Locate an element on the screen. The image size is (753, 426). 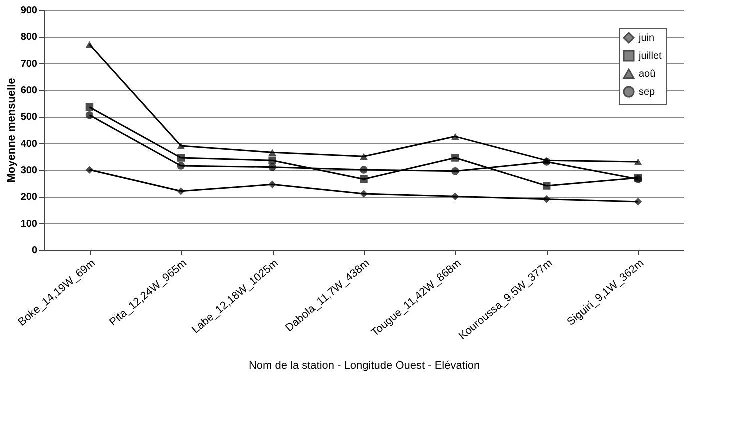
x-axis-title: Nom de la station - Longitude Ouest - Elévation is located at coordinates (364, 366).